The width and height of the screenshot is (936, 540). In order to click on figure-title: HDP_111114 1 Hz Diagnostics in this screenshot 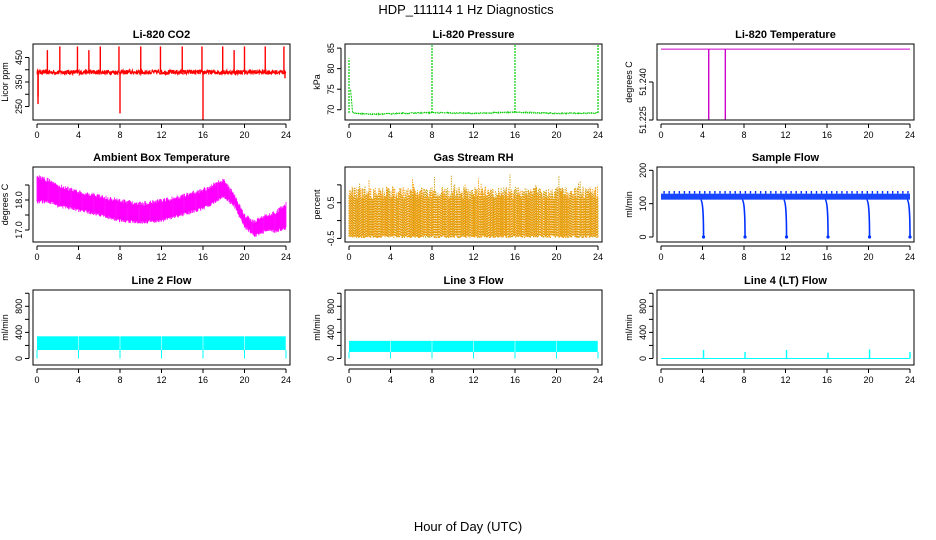, I will do `click(466, 9)`.